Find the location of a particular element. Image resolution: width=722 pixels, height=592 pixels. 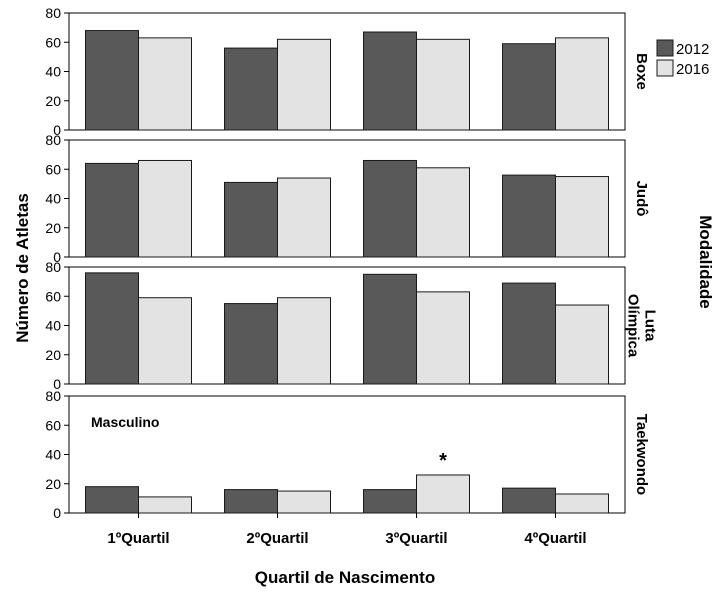

legend-label-2016: 2016 is located at coordinates (692, 69).